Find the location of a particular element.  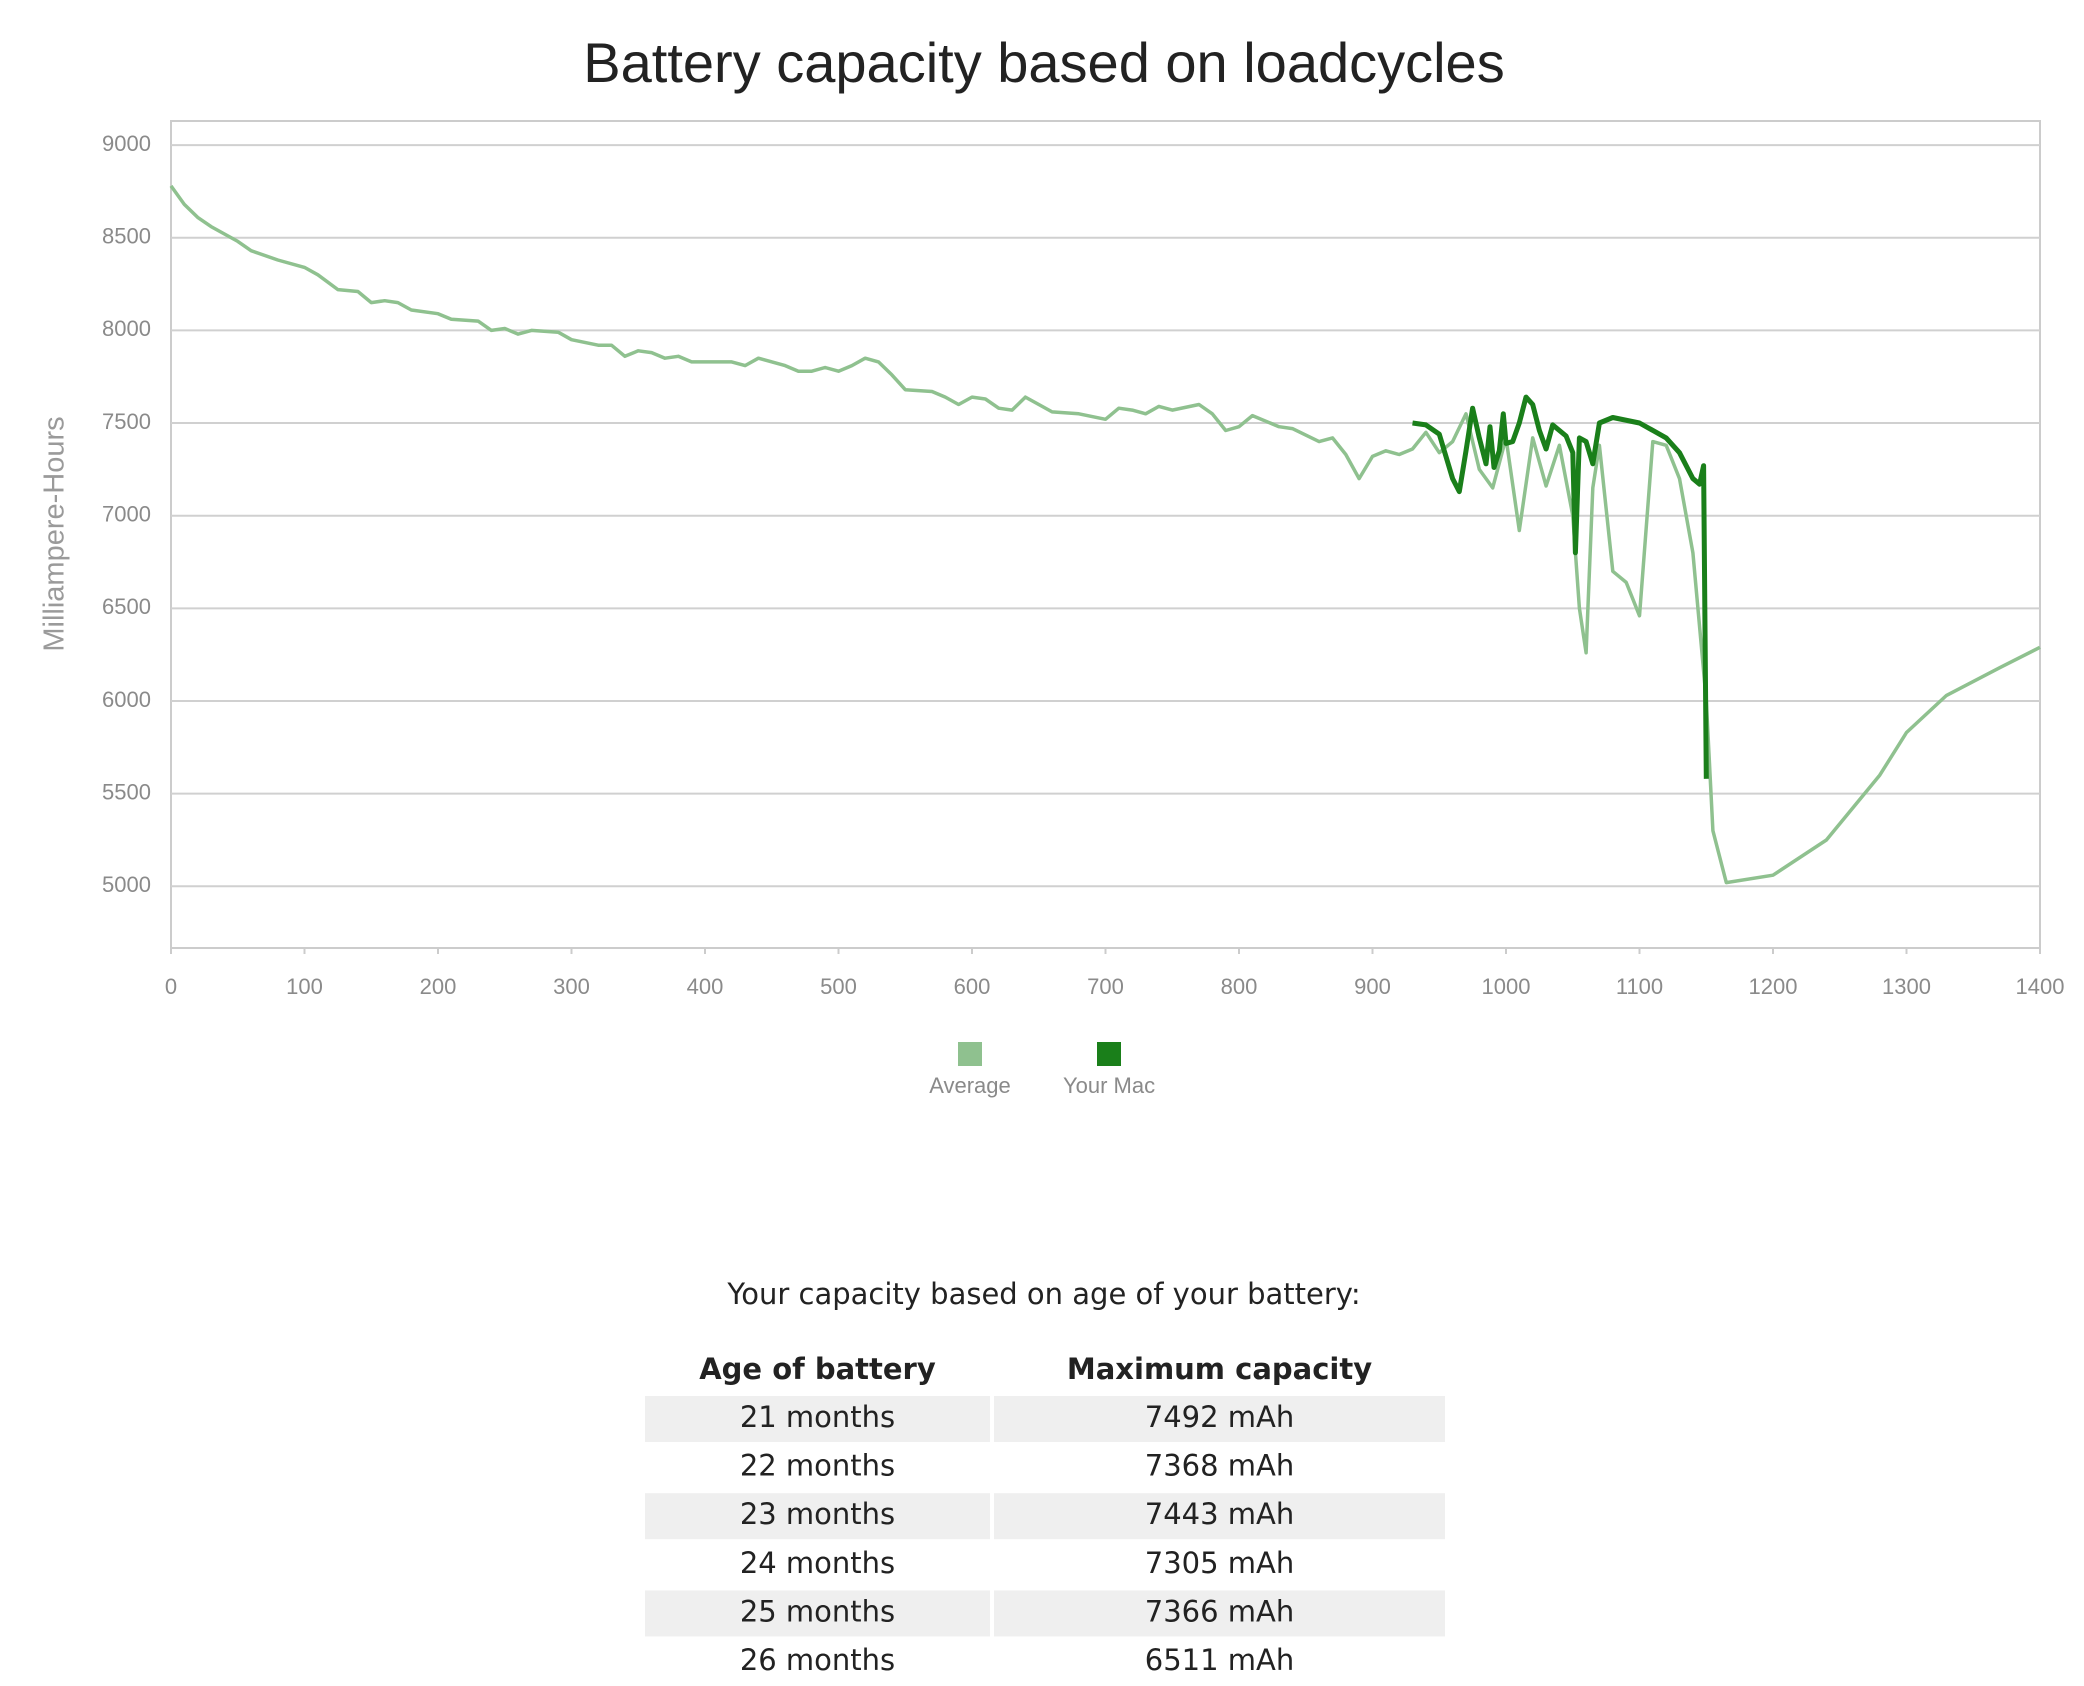

table-cell: 21 months is located at coordinates (817, 1417).